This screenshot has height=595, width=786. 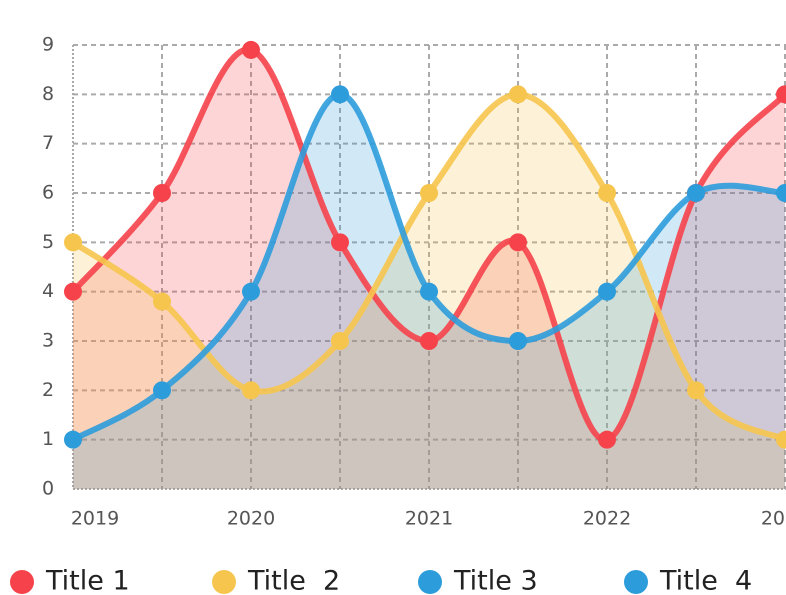 I want to click on x-tick-label: 2021, so click(x=429, y=519).